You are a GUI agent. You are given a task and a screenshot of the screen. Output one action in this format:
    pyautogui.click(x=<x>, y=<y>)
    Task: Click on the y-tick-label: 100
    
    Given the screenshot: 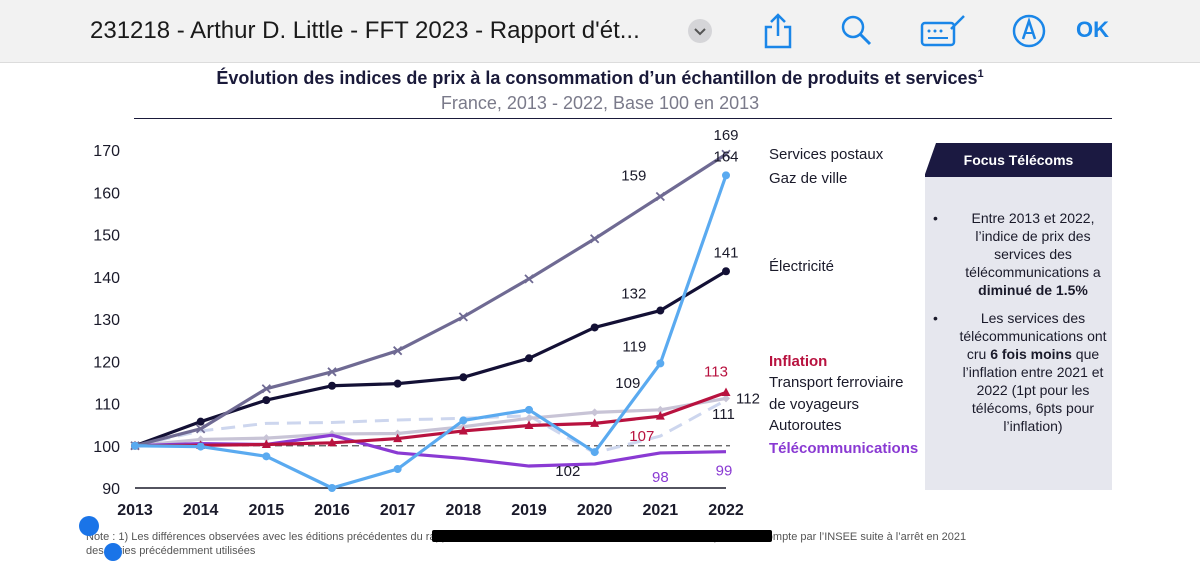 What is the action you would take?
    pyautogui.click(x=106, y=447)
    